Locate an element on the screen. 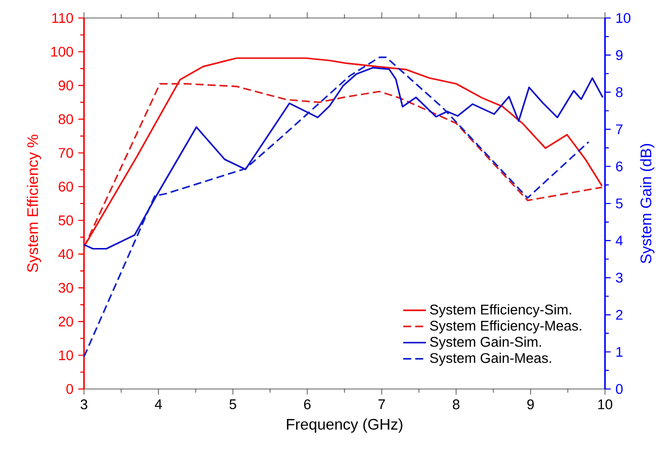 The height and width of the screenshot is (450, 668). x-tick-label: 6 is located at coordinates (307, 404).